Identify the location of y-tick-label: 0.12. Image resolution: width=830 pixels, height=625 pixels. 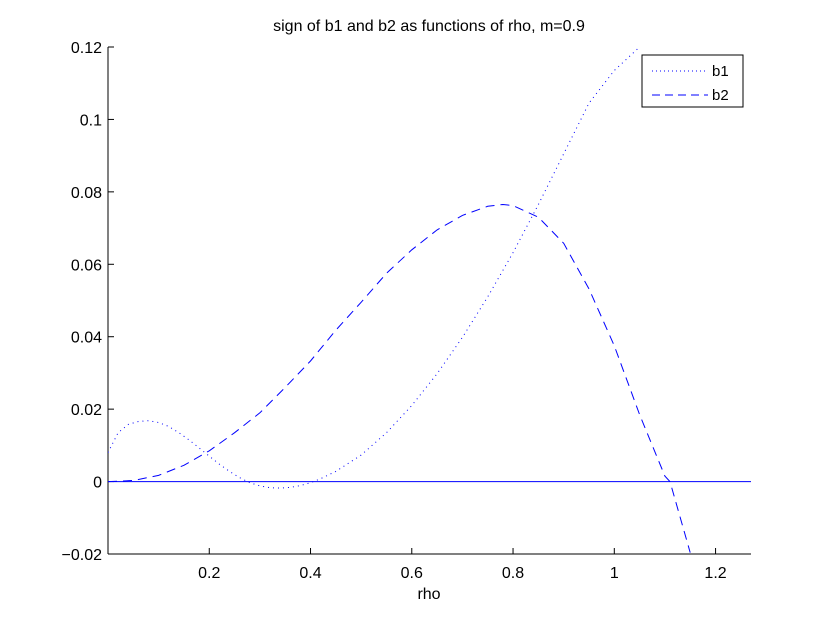
(86, 48).